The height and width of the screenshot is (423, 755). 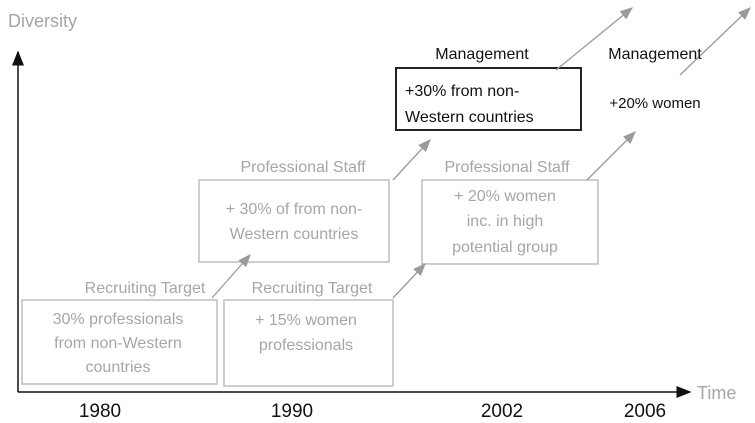 I want to click on year-label: 1980, so click(x=100, y=411).